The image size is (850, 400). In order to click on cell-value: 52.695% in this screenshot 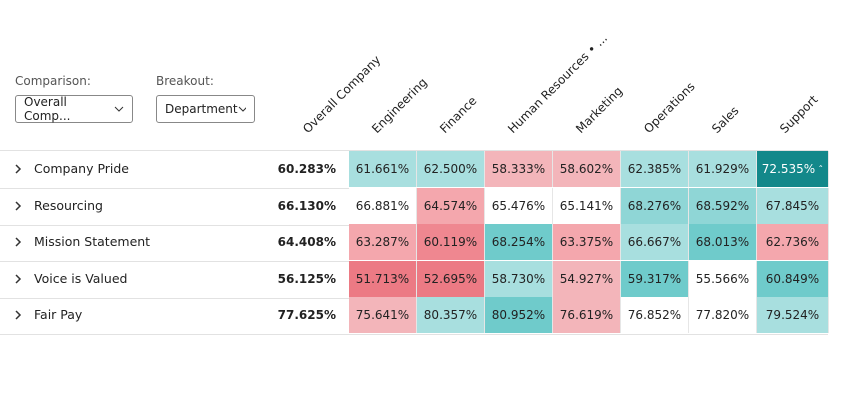, I will do `click(450, 278)`.